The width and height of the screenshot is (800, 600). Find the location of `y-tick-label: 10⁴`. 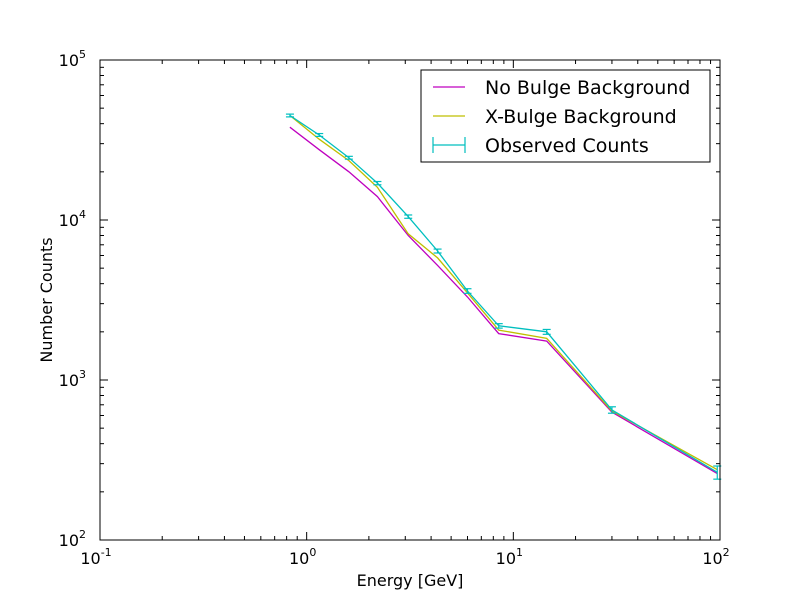

y-tick-label: 10⁴ is located at coordinates (72, 219).